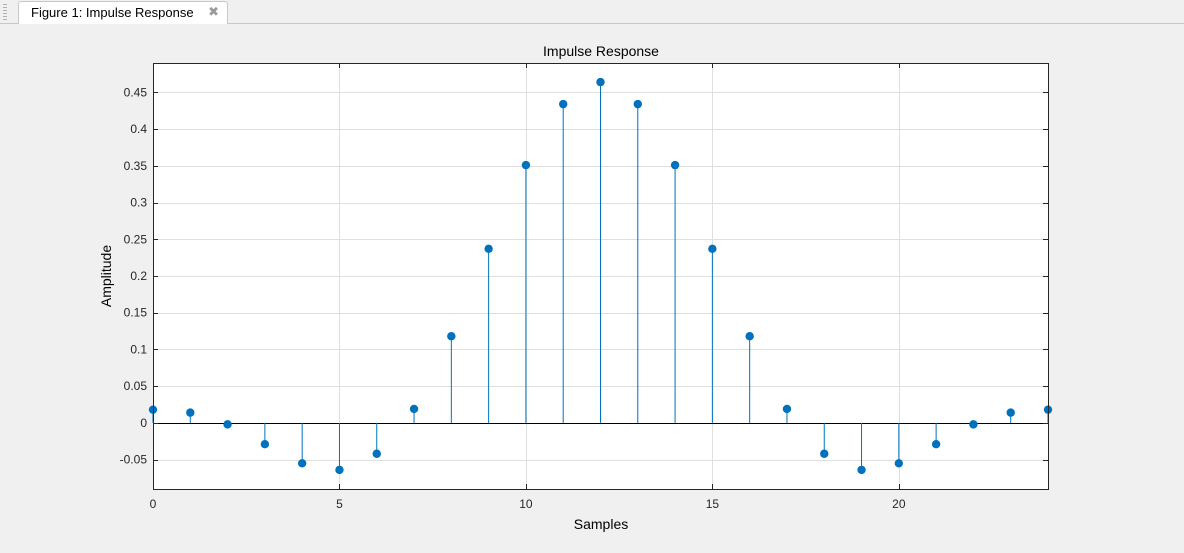 The width and height of the screenshot is (1184, 553). I want to click on y-tick-label: 0, so click(143, 423).